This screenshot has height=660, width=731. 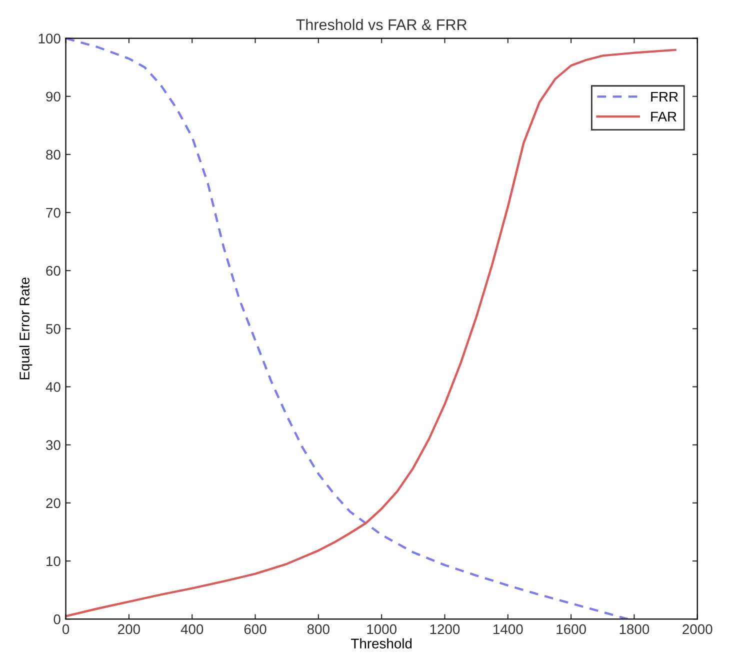 I want to click on y-tick-label: 20, so click(x=53, y=503).